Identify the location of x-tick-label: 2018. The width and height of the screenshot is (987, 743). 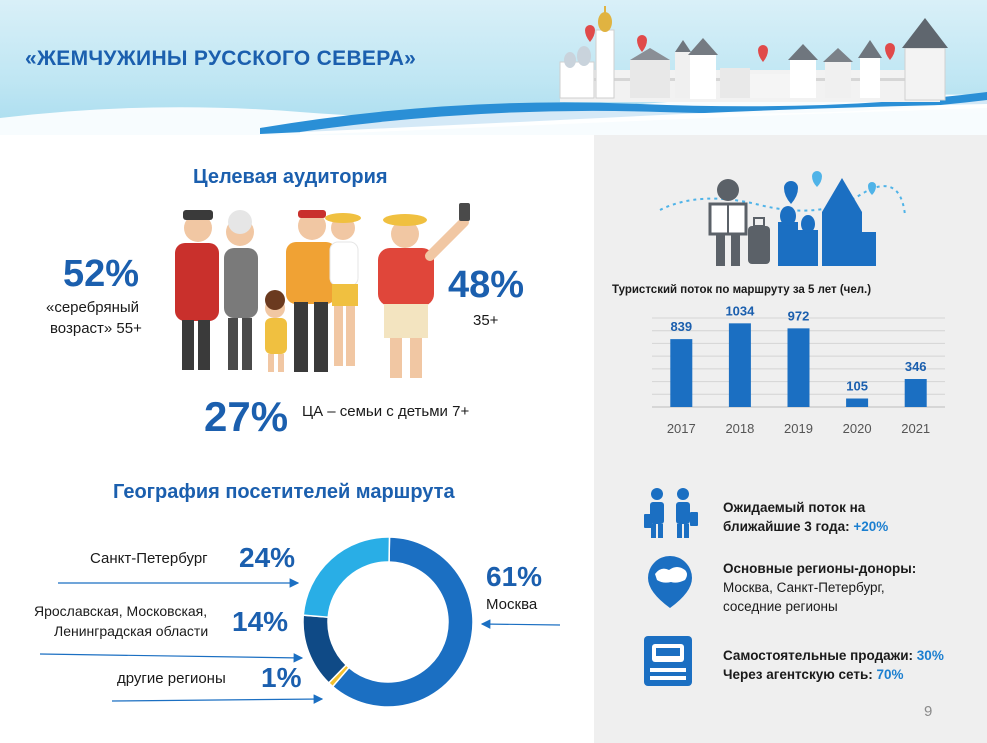
(739, 428).